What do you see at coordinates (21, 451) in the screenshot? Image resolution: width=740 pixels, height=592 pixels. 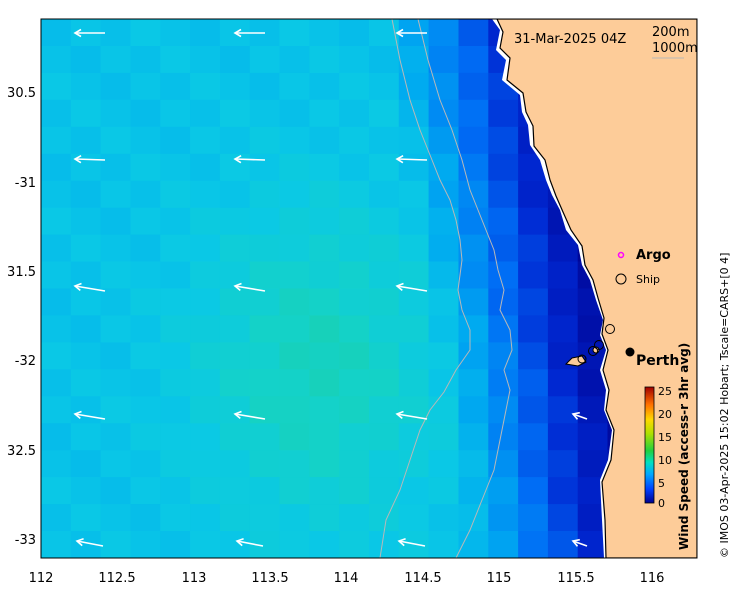 I see `y-tick-label: 32.5` at bounding box center [21, 451].